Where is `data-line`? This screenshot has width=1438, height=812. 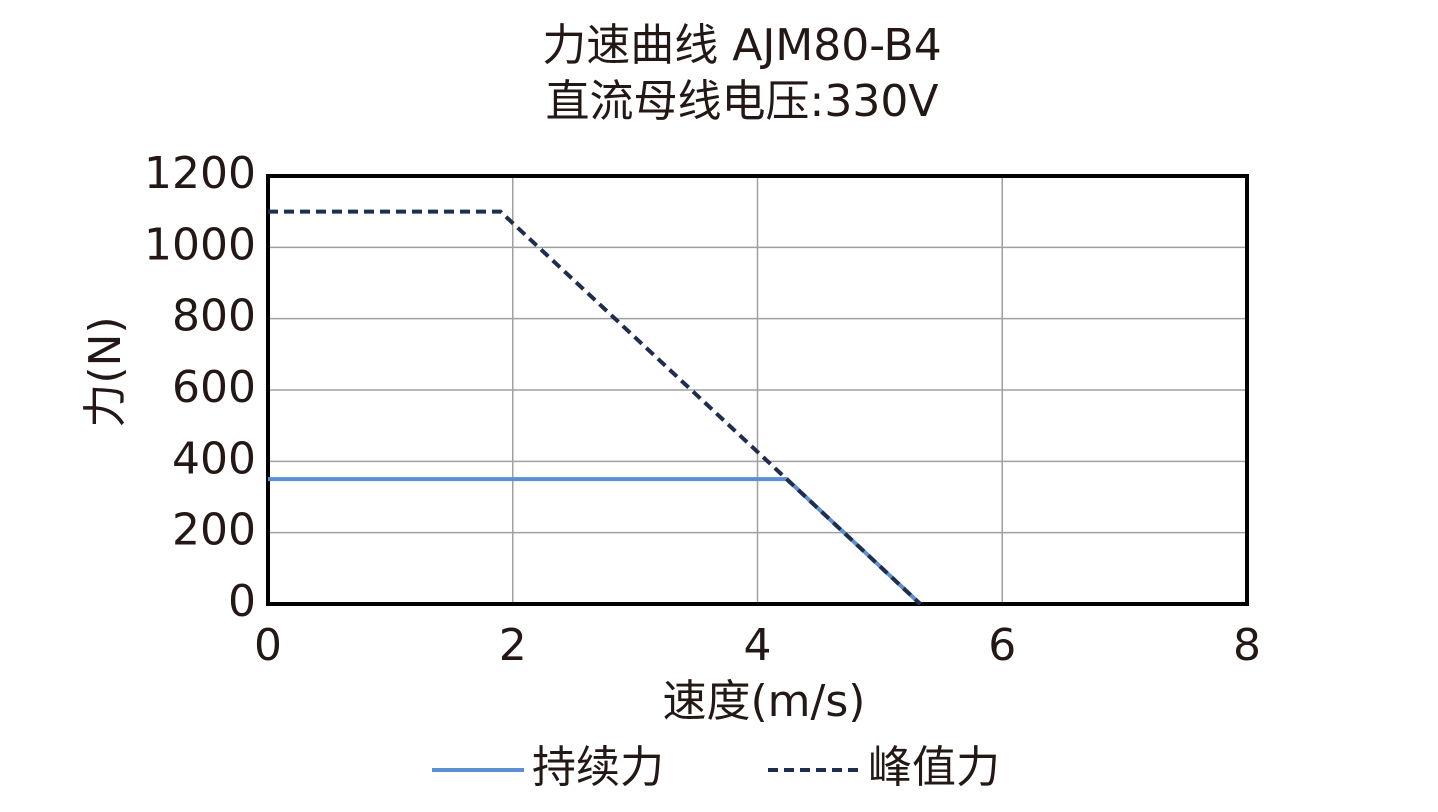 data-line is located at coordinates (595, 541).